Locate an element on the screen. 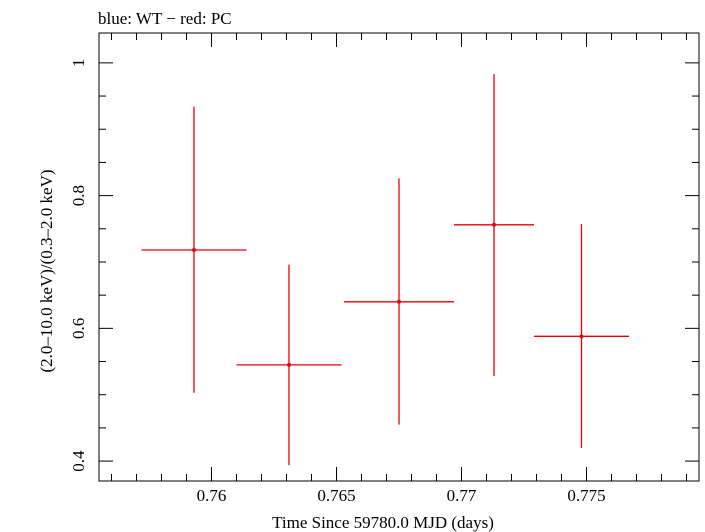 Image resolution: width=705 pixels, height=532 pixels. y-tick-label: 0.6 is located at coordinates (78, 328).